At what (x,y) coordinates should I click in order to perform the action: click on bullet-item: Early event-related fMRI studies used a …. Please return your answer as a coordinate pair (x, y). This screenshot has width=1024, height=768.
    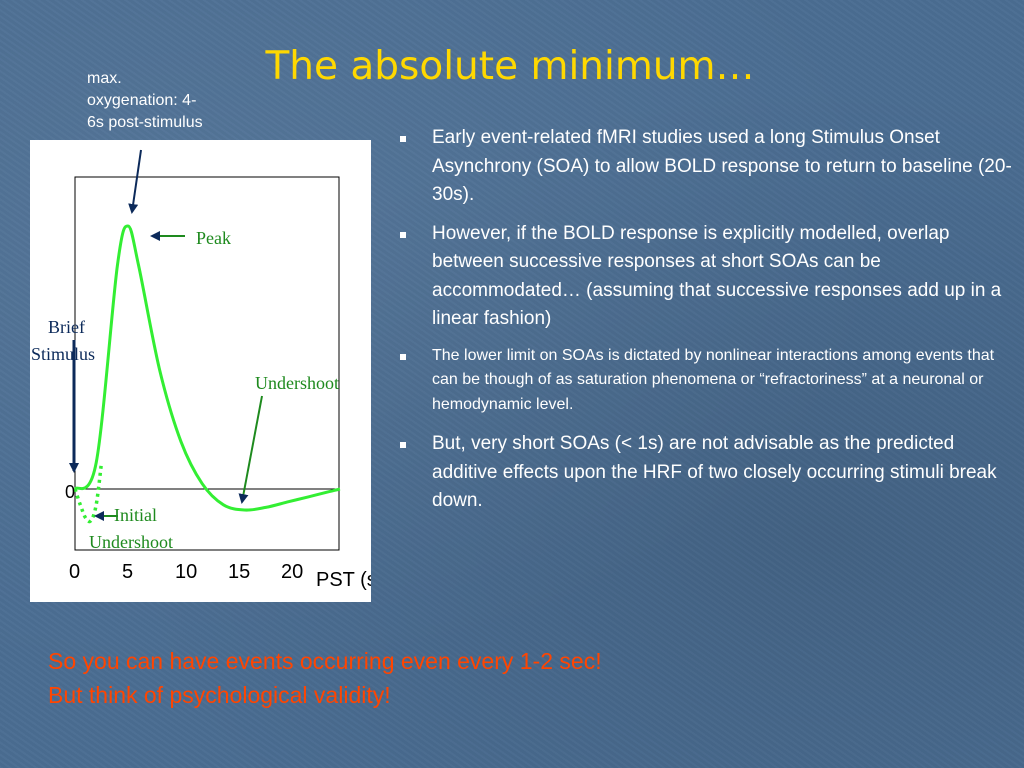
    Looking at the image, I should click on (707, 167).